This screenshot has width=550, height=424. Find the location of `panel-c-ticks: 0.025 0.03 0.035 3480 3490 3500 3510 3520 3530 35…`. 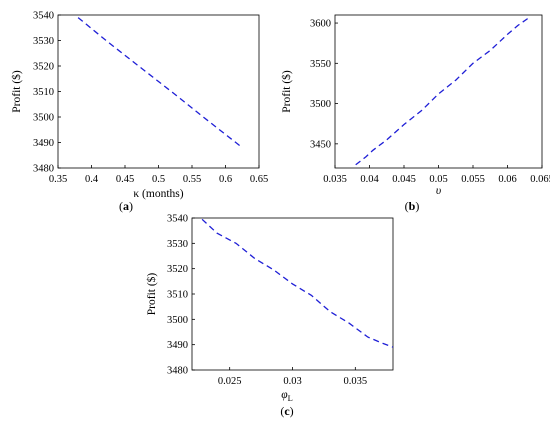

panel-c-ticks: 0.025 0.03 0.035 3480 3490 3500 3510 3520 3530 35… is located at coordinates (267, 301).